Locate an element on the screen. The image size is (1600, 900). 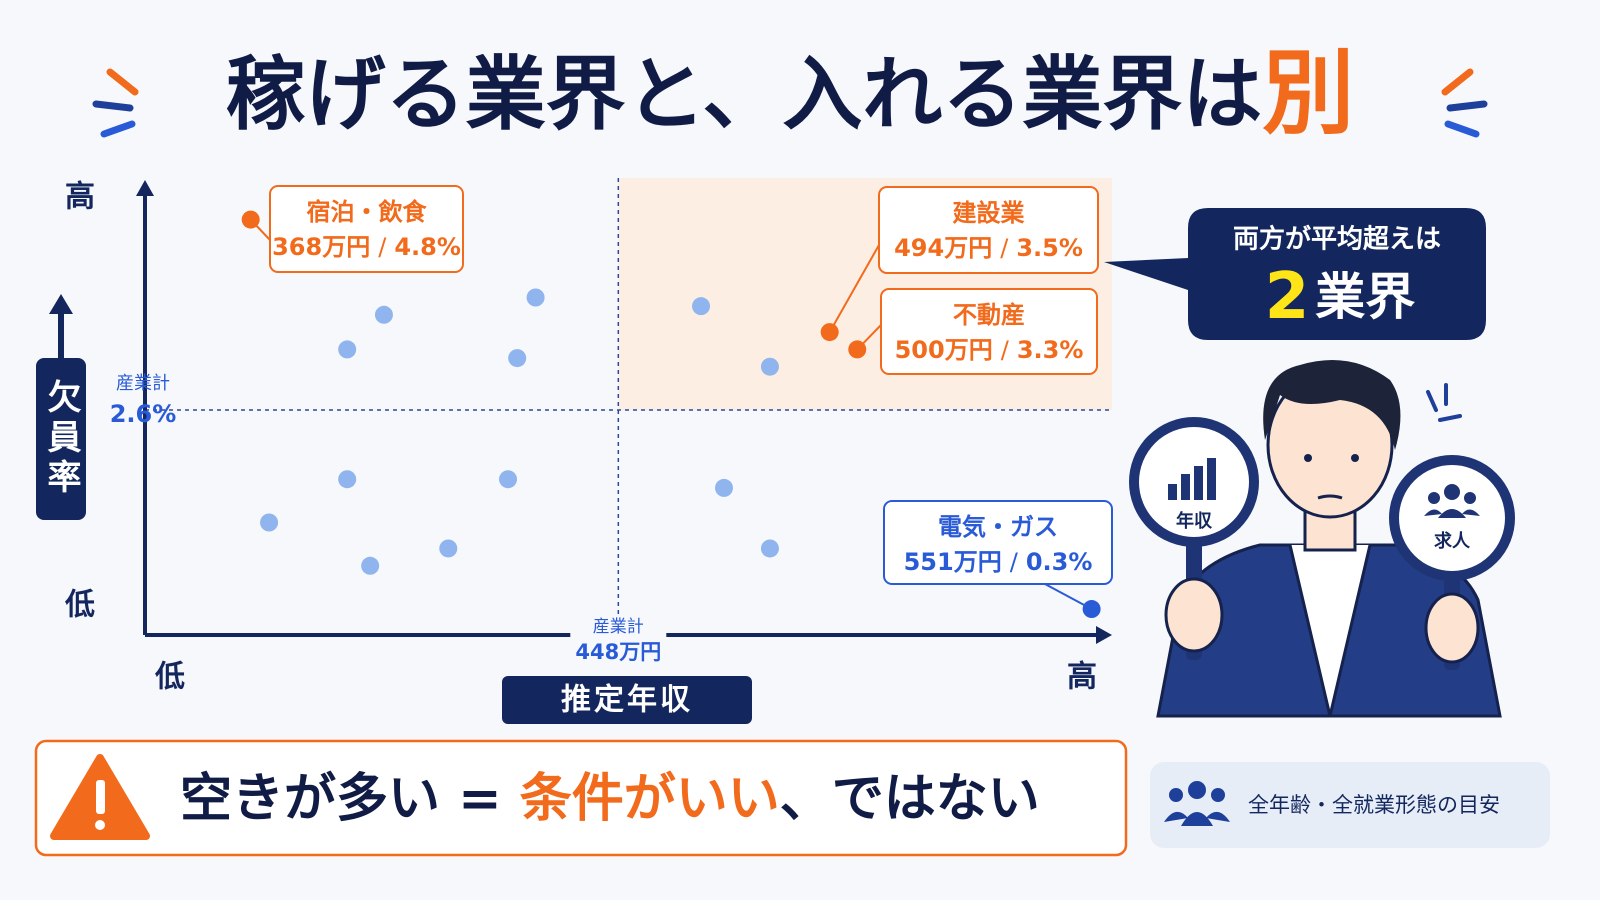
point-label: 電気・ガス is located at coordinates (998, 527).